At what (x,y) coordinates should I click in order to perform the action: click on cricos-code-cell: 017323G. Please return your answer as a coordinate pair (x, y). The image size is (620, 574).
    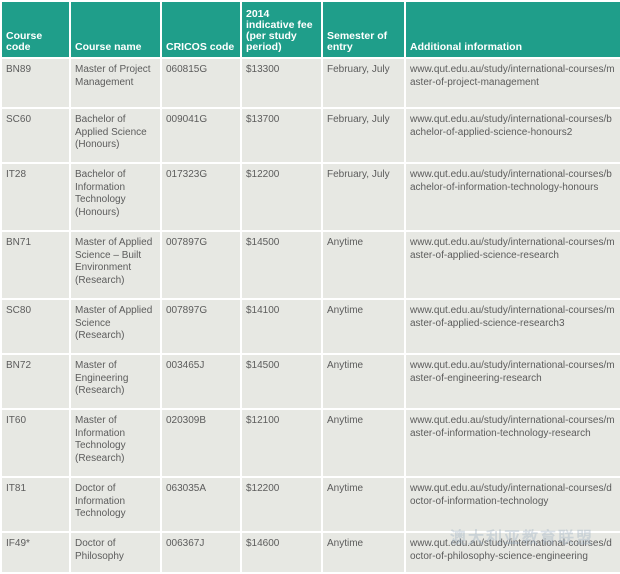
    Looking at the image, I should click on (201, 197).